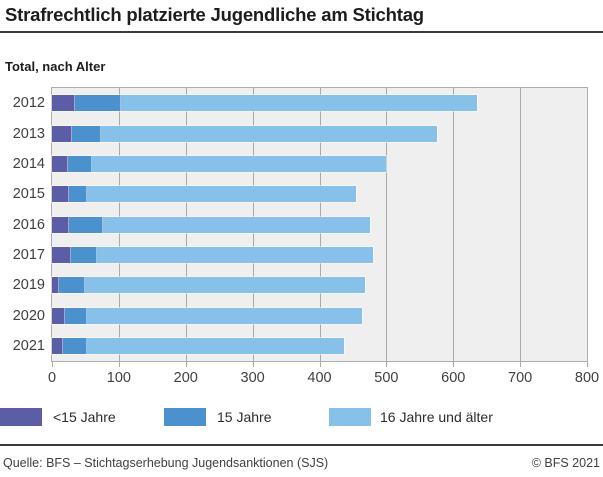  I want to click on legend-label: 16 Jahre und älter, so click(436, 417).